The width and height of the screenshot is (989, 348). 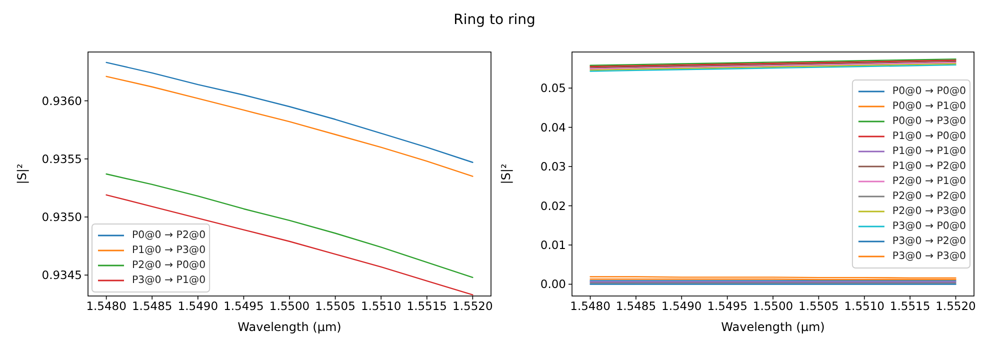 What do you see at coordinates (553, 127) in the screenshot?
I see `y-tick-label: 0.04` at bounding box center [553, 127].